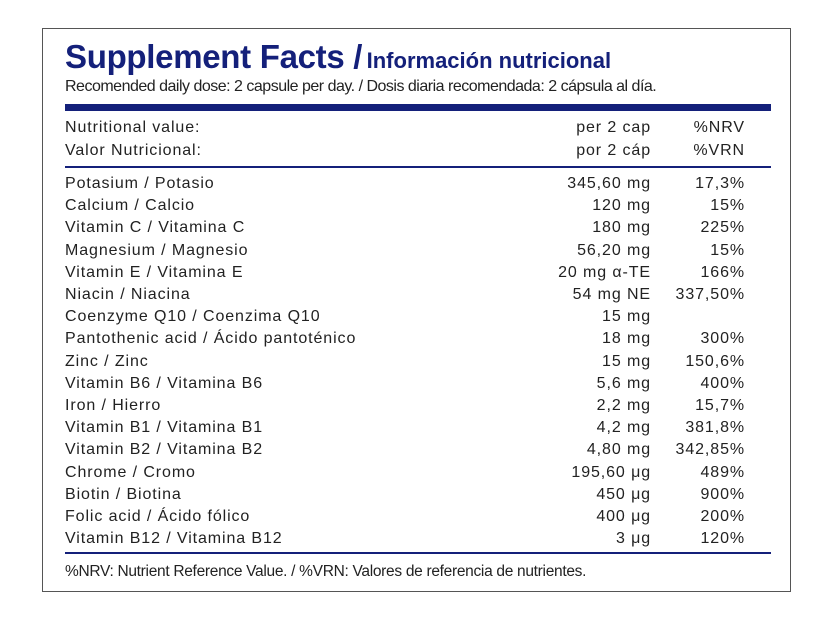  What do you see at coordinates (633, 539) in the screenshot?
I see `amount: 3 μg` at bounding box center [633, 539].